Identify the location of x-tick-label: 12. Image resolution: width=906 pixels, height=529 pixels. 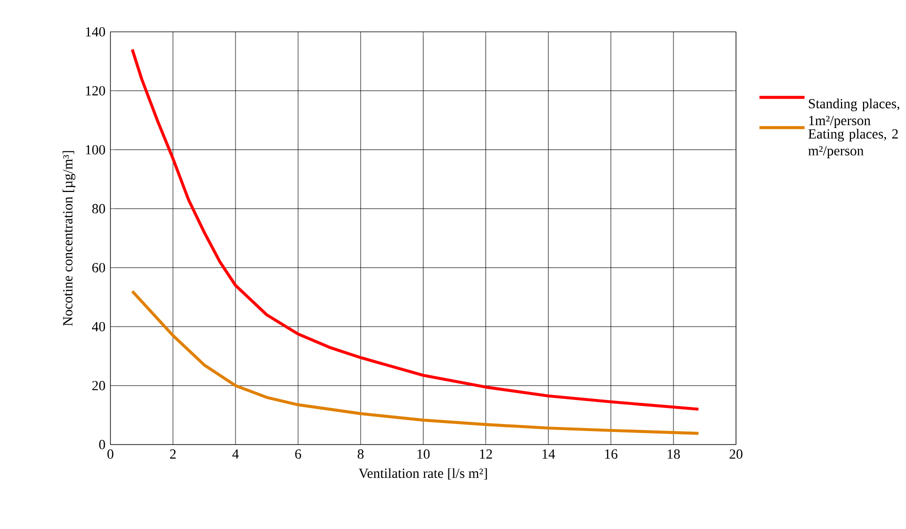
(486, 454).